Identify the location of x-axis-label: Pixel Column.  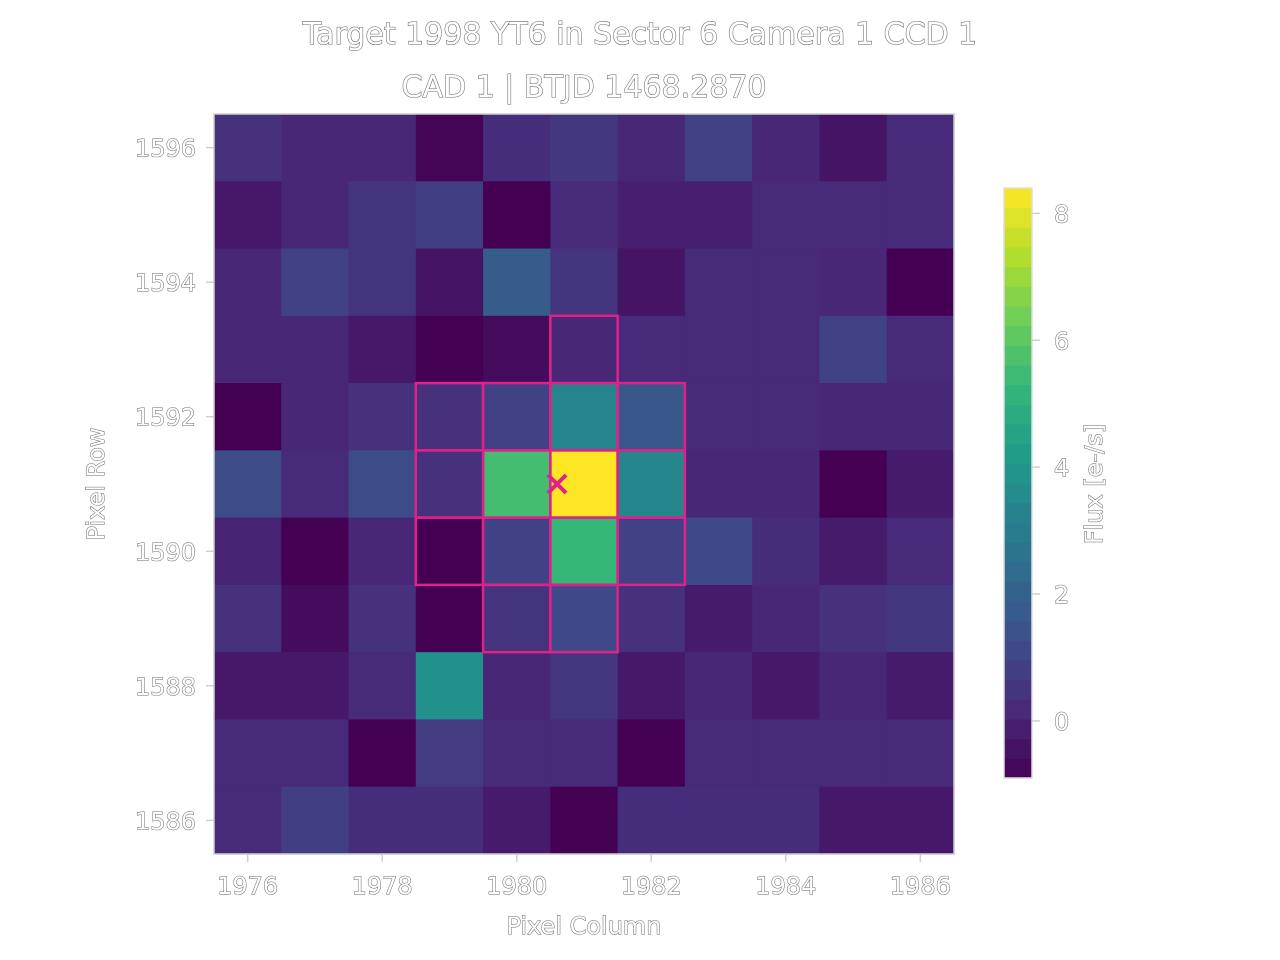
(583, 926).